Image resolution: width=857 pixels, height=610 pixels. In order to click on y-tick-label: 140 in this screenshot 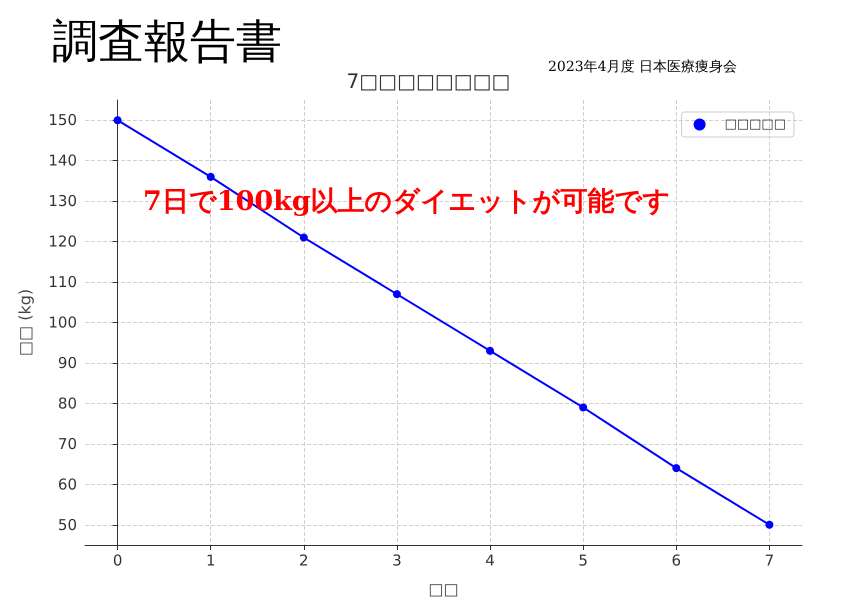, I will do `click(62, 161)`.